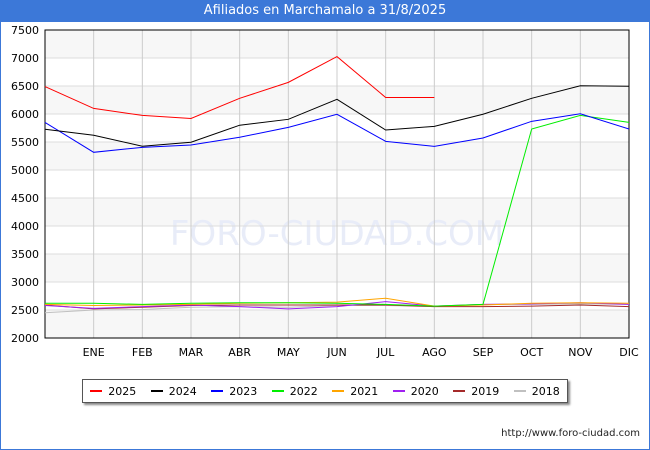  What do you see at coordinates (385, 352) in the screenshot?
I see `x-tick-label: JUL` at bounding box center [385, 352].